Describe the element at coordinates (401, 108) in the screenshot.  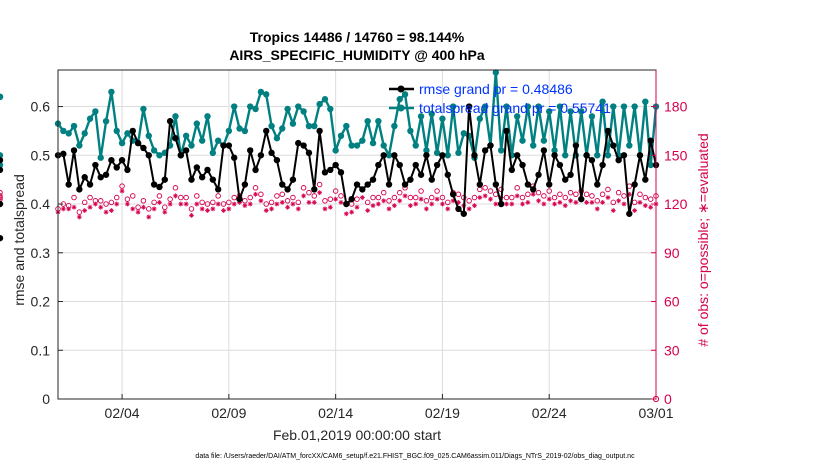
I see `legend-spread-marker` at that location.